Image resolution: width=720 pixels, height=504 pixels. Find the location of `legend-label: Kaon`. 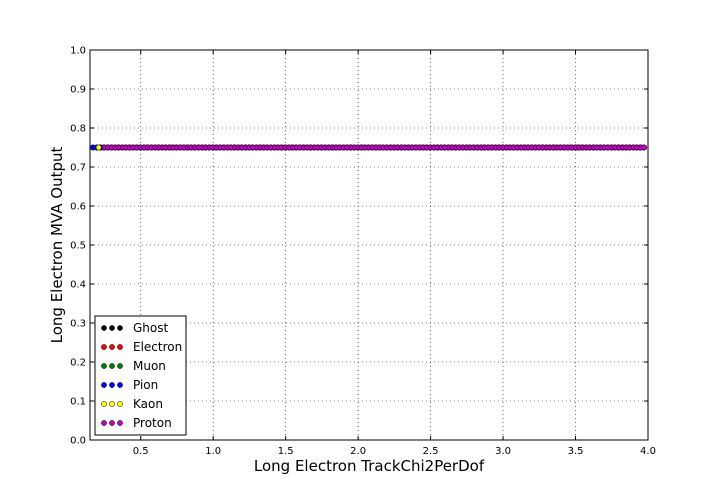

legend-label: Kaon is located at coordinates (148, 404).